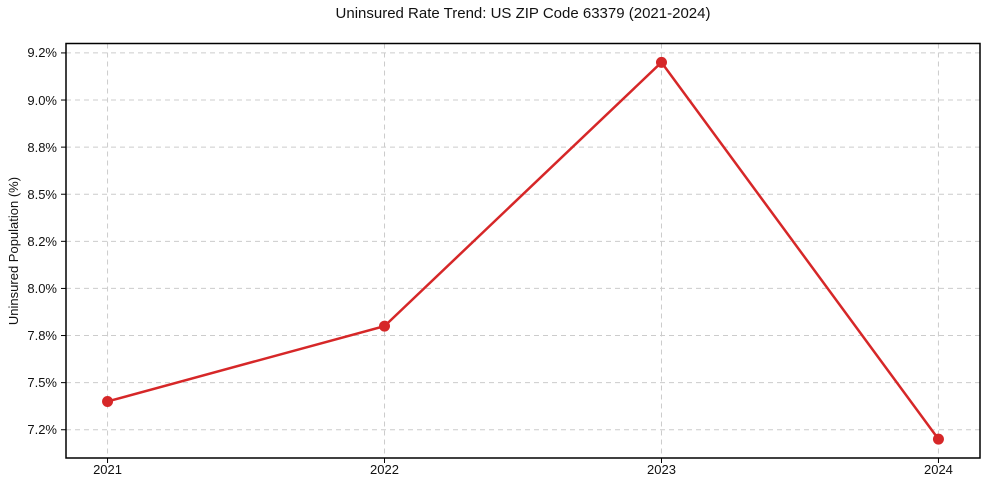  What do you see at coordinates (384, 469) in the screenshot?
I see `x-tick-label: 2022` at bounding box center [384, 469].